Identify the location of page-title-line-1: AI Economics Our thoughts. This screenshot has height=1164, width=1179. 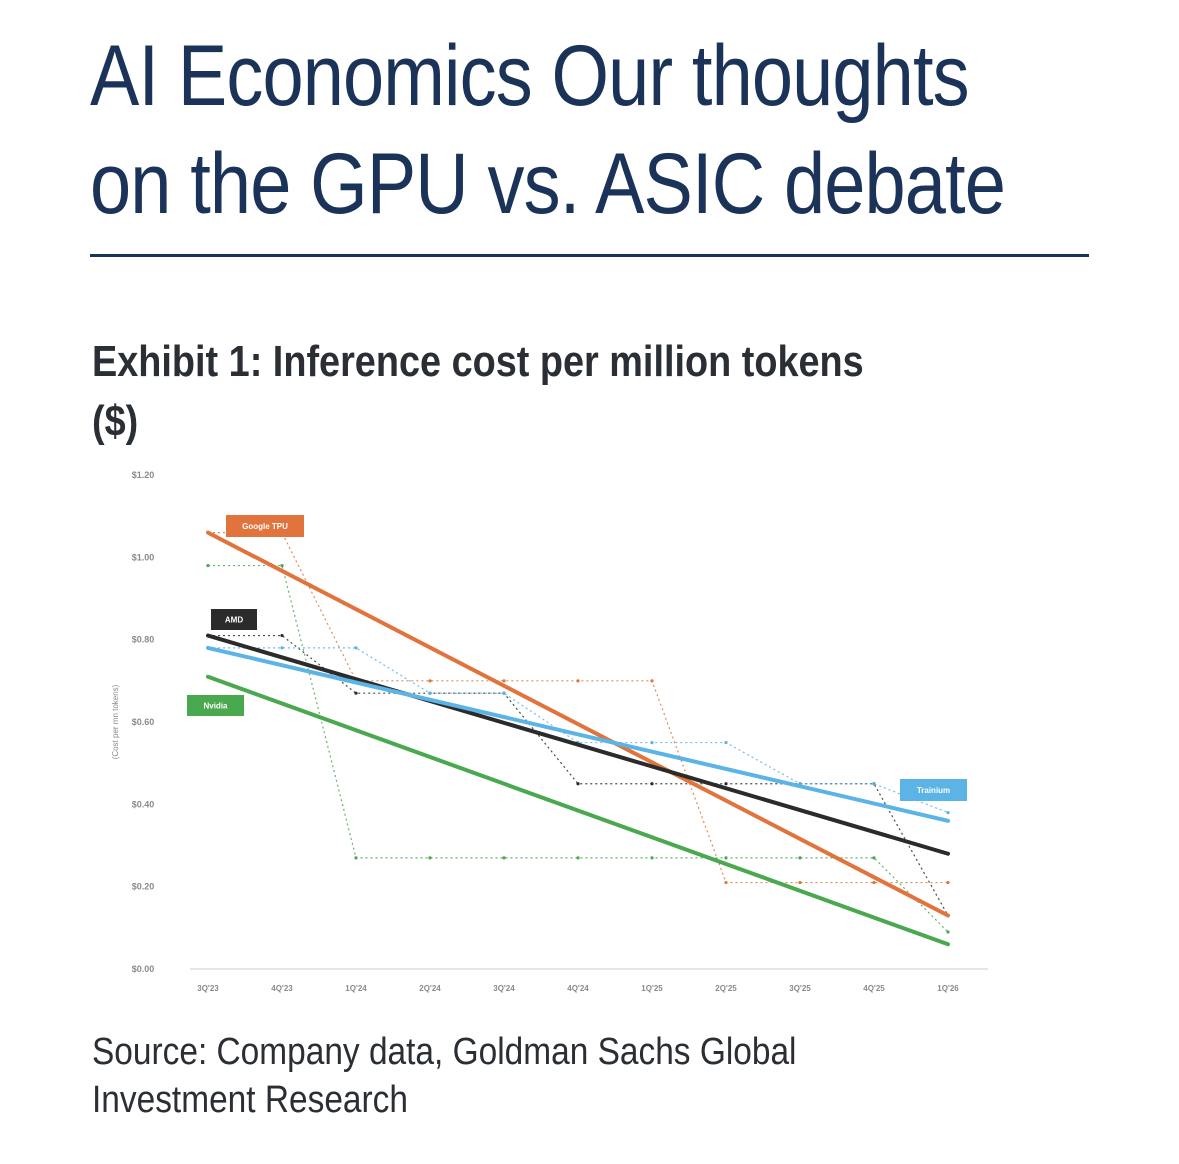
(530, 76).